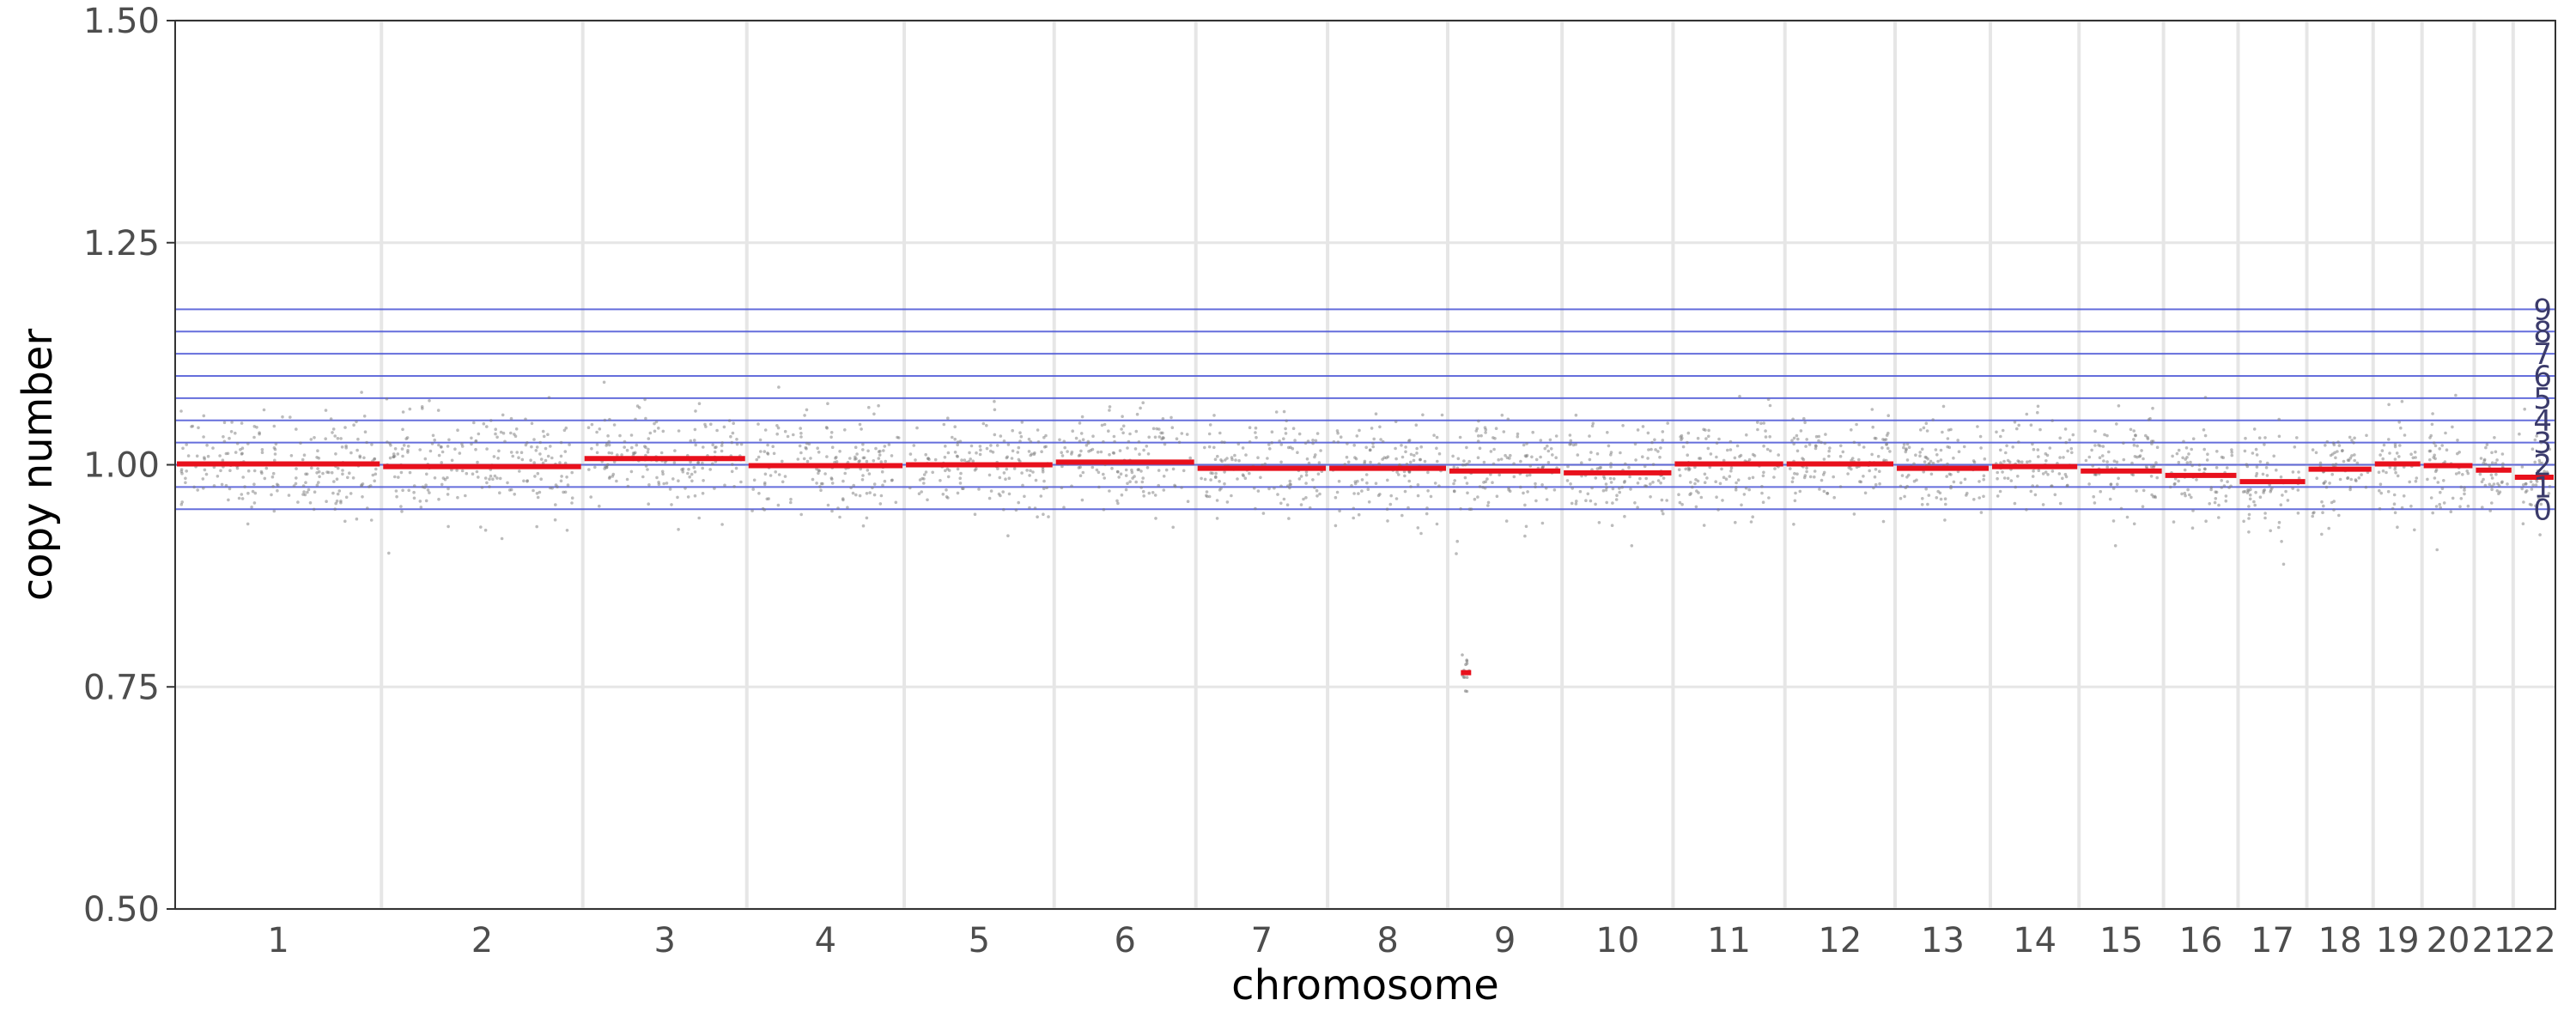  What do you see at coordinates (980, 940) in the screenshot?
I see `x-tick-label: 5` at bounding box center [980, 940].